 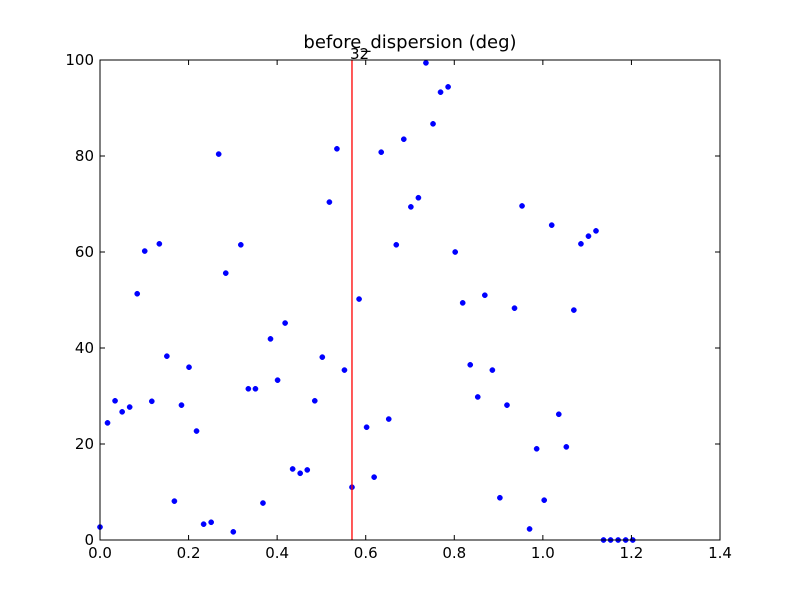 I want to click on x-tick-label: 0.4, so click(x=277, y=553).